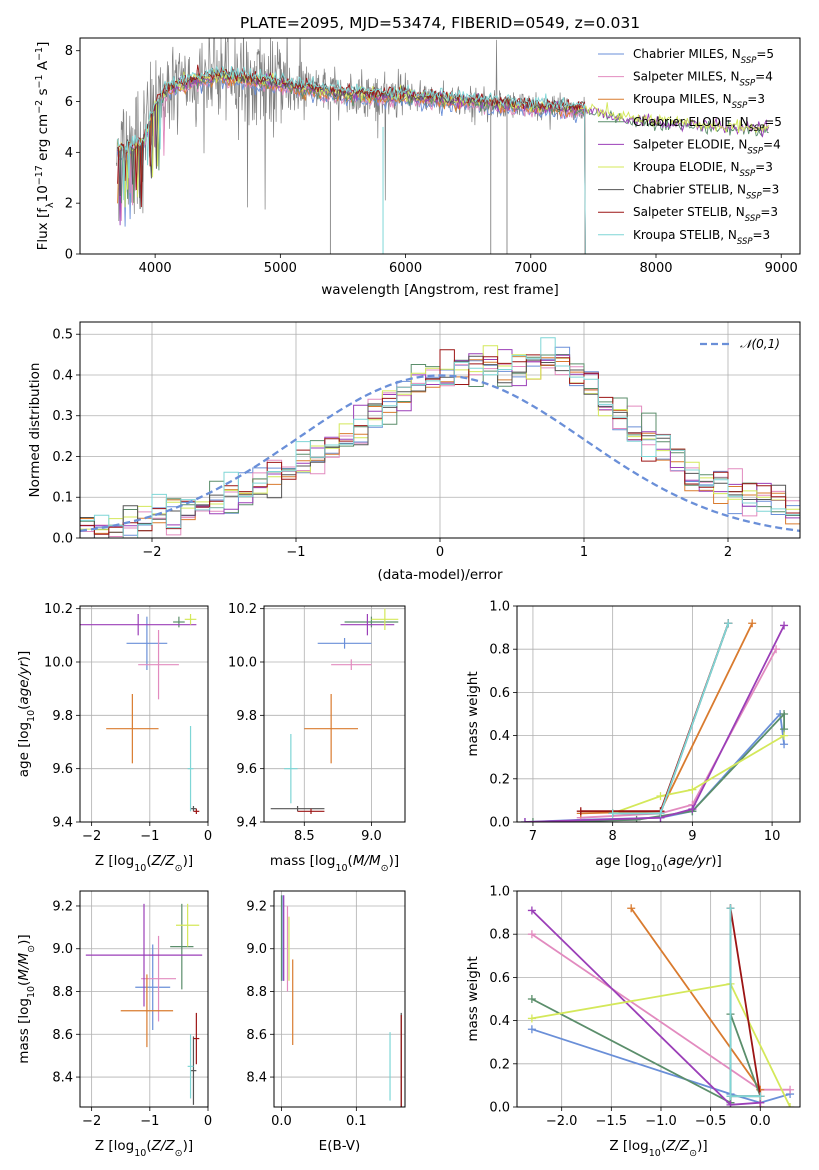 This screenshot has width=819, height=1170. I want to click on legend-label: Salpeter ELODIE, N, so click(690, 144).